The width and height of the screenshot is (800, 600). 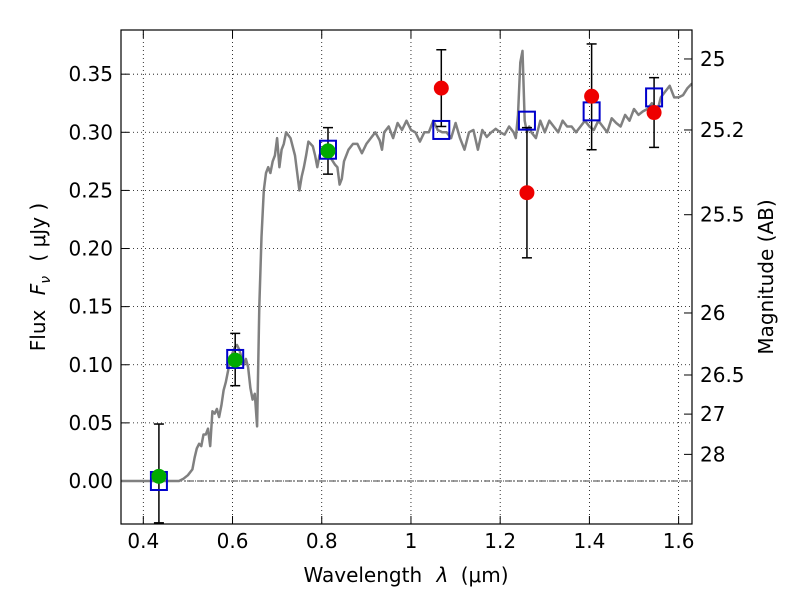 I want to click on x-tick-label: 1.4, so click(x=589, y=541).